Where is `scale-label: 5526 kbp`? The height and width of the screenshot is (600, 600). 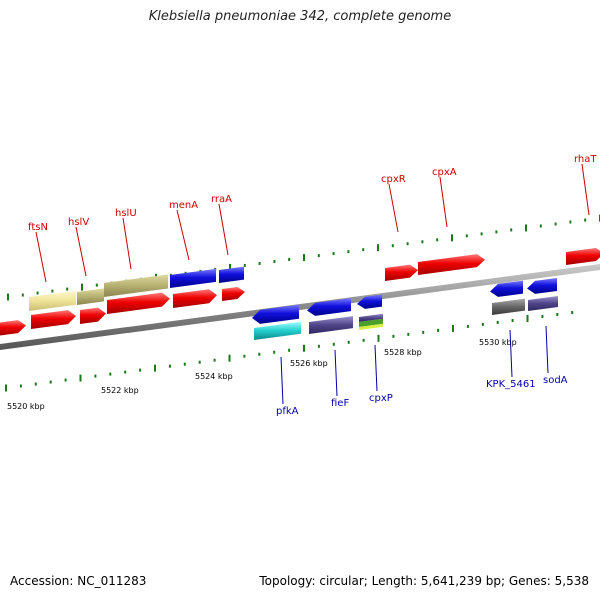 scale-label: 5526 kbp is located at coordinates (309, 363).